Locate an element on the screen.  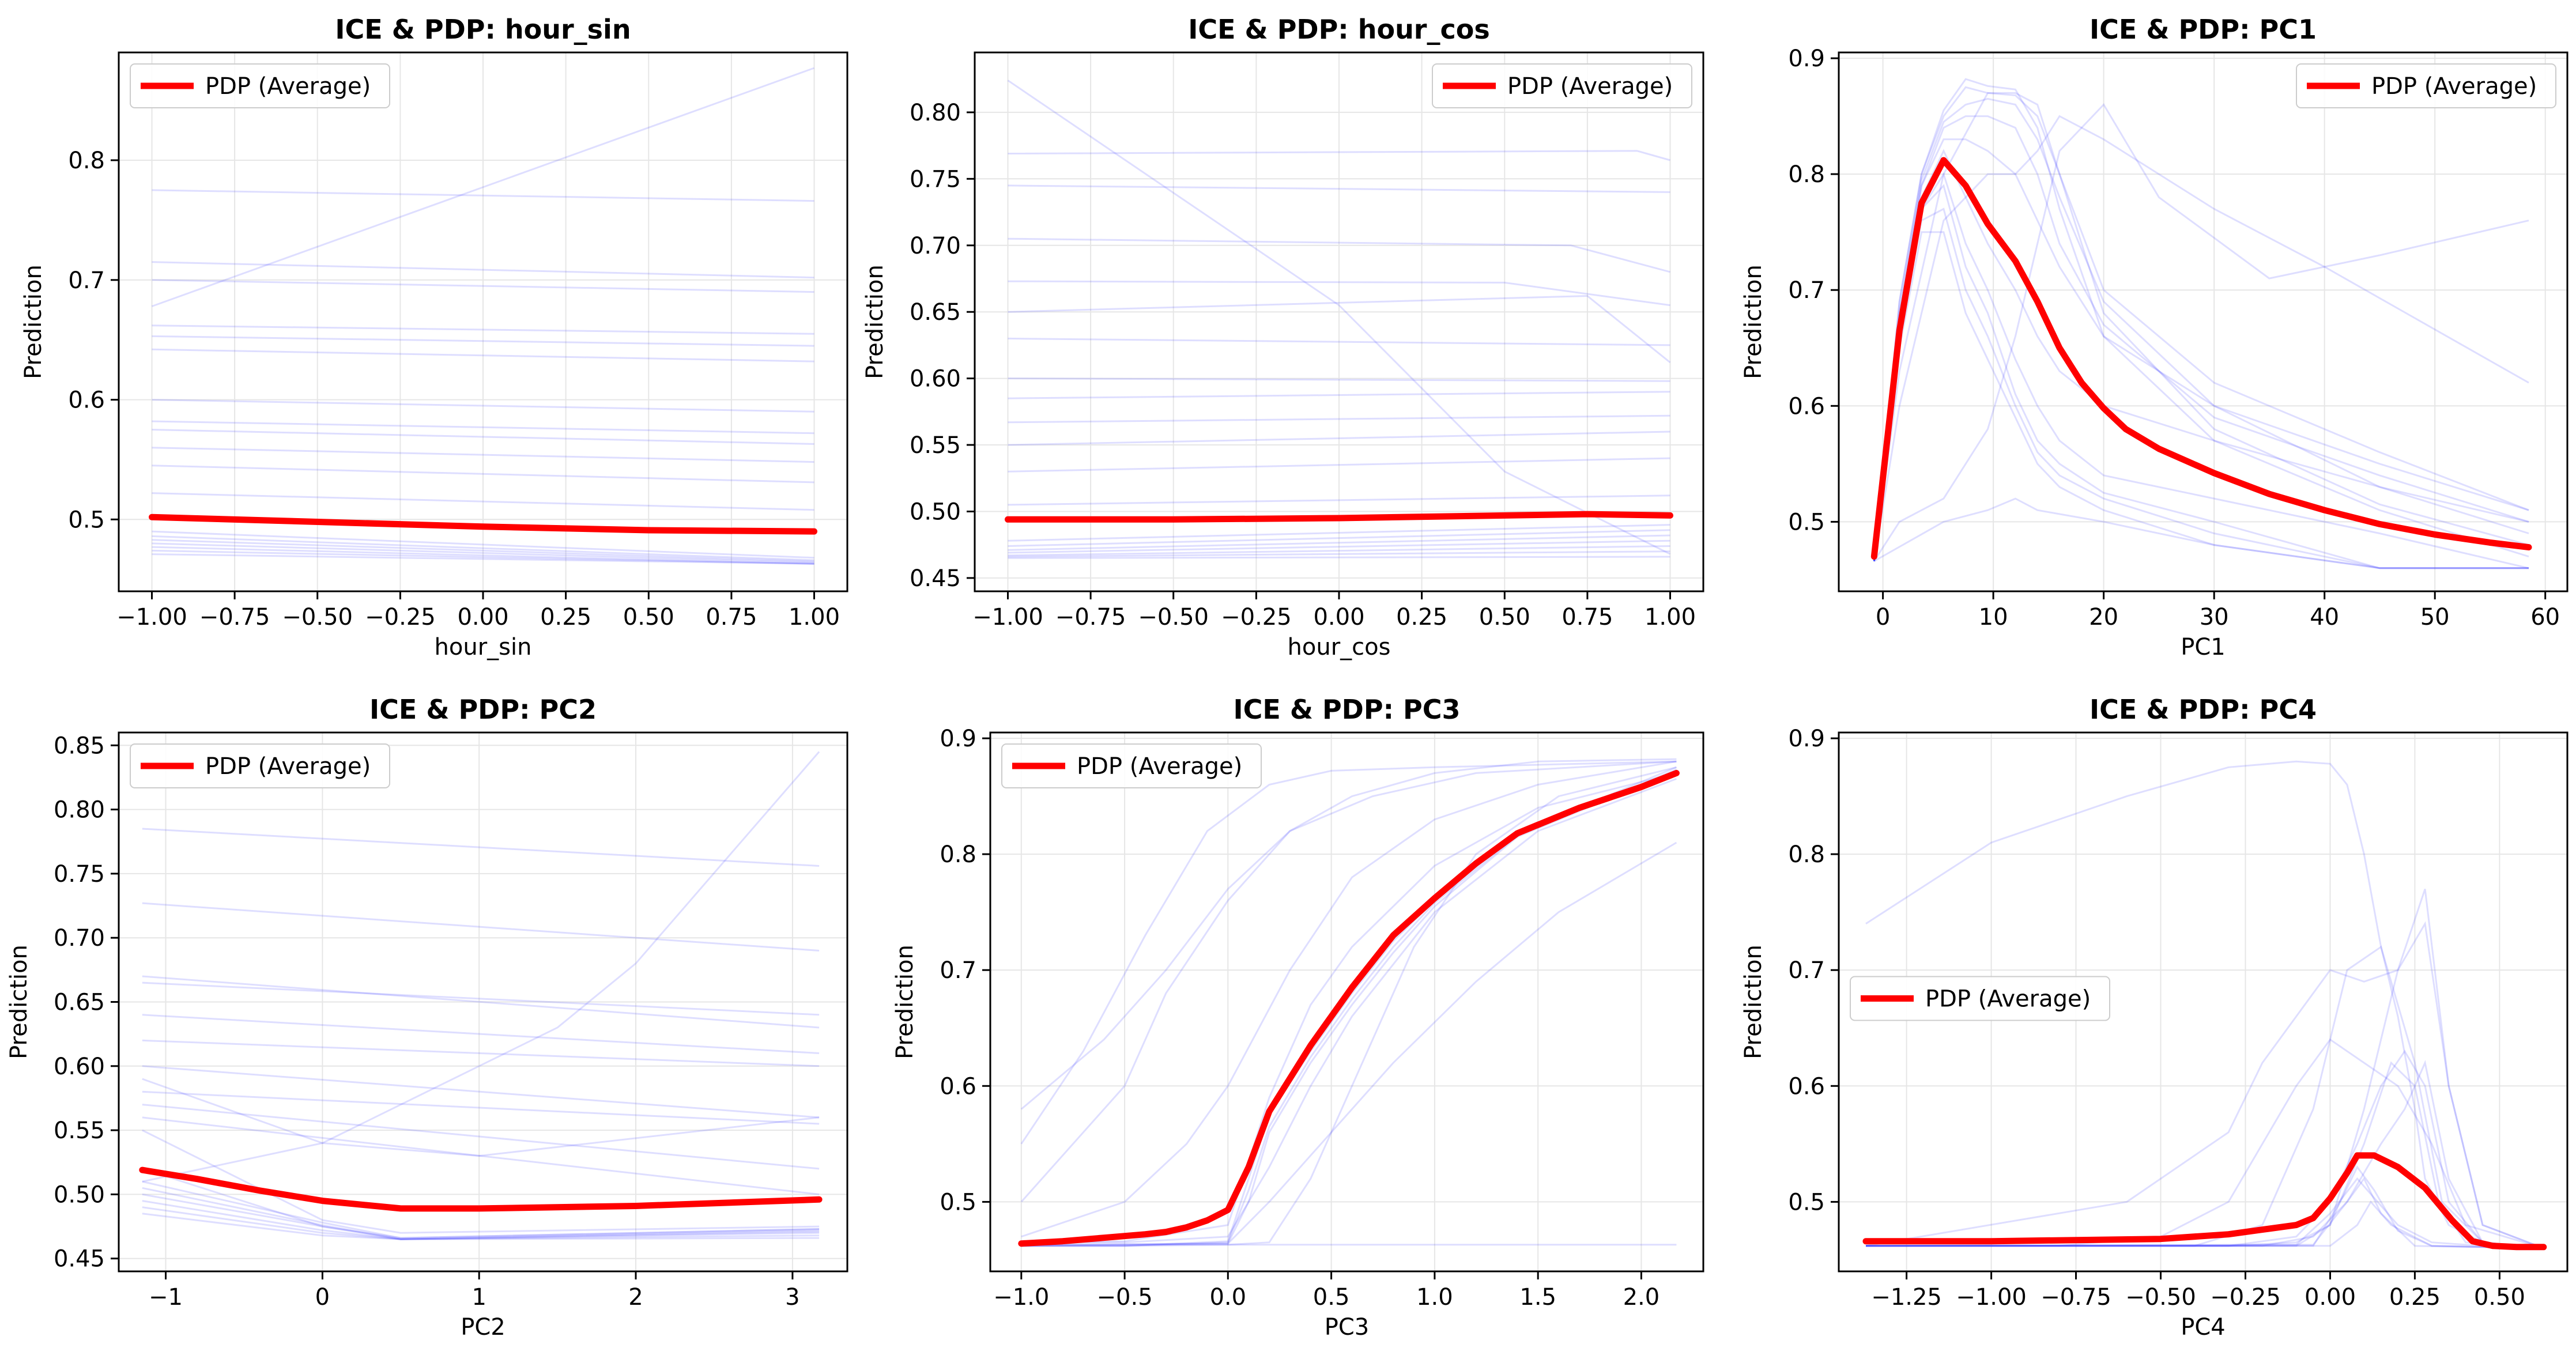
x-axis: −1.25 −1.00 −0.75 −0.50 −0.25 0.00 0.25 0.50 is located at coordinates (2198, 1291).